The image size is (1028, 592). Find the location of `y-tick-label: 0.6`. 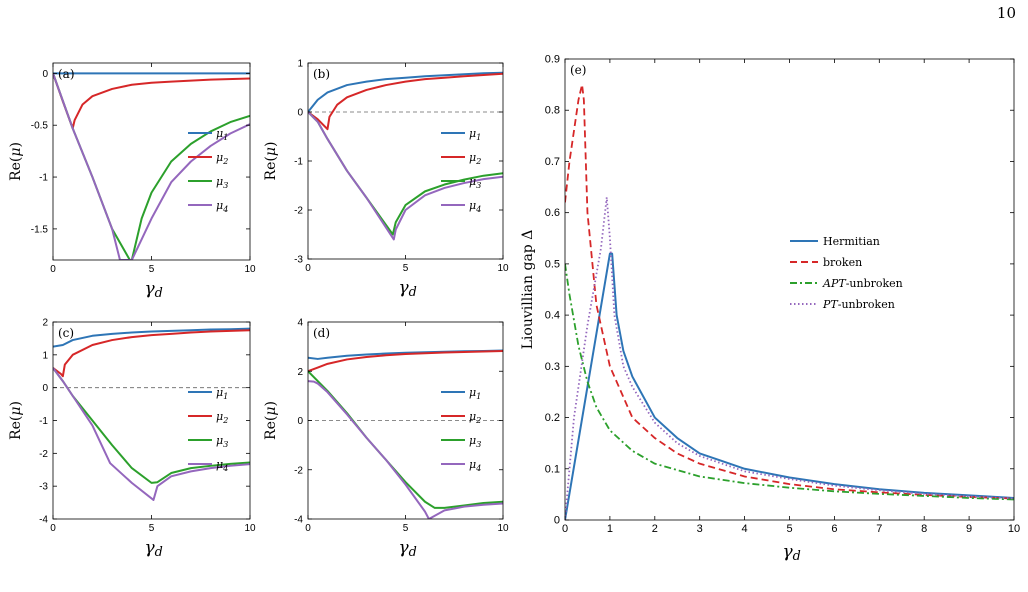

y-tick-label: 0.6 is located at coordinates (552, 213).